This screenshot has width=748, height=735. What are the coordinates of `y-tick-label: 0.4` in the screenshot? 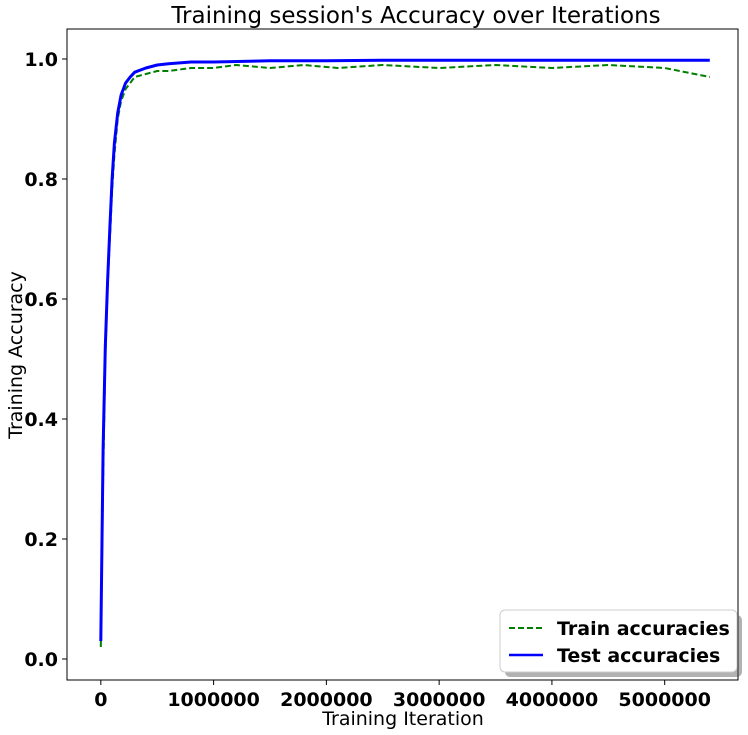 It's located at (41, 420).